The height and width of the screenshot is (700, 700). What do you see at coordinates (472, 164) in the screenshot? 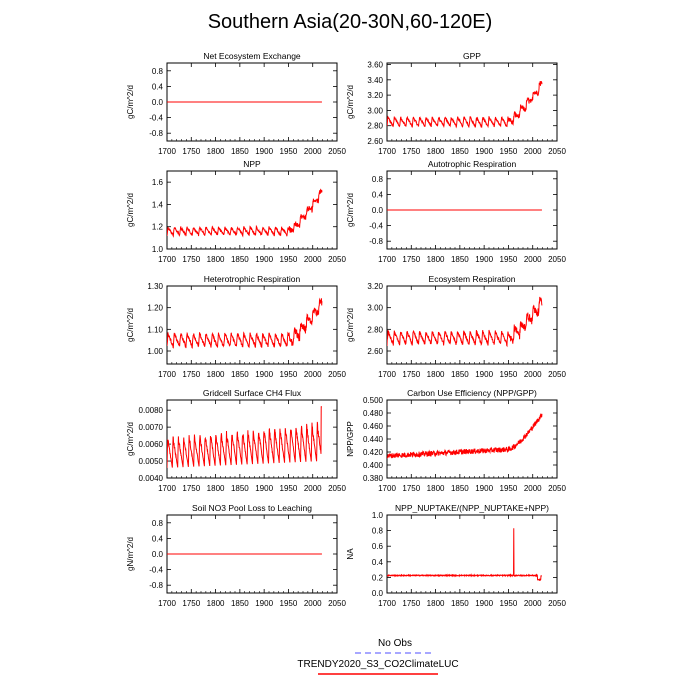
I see `panel-title: Autotrophic Respiration` at bounding box center [472, 164].